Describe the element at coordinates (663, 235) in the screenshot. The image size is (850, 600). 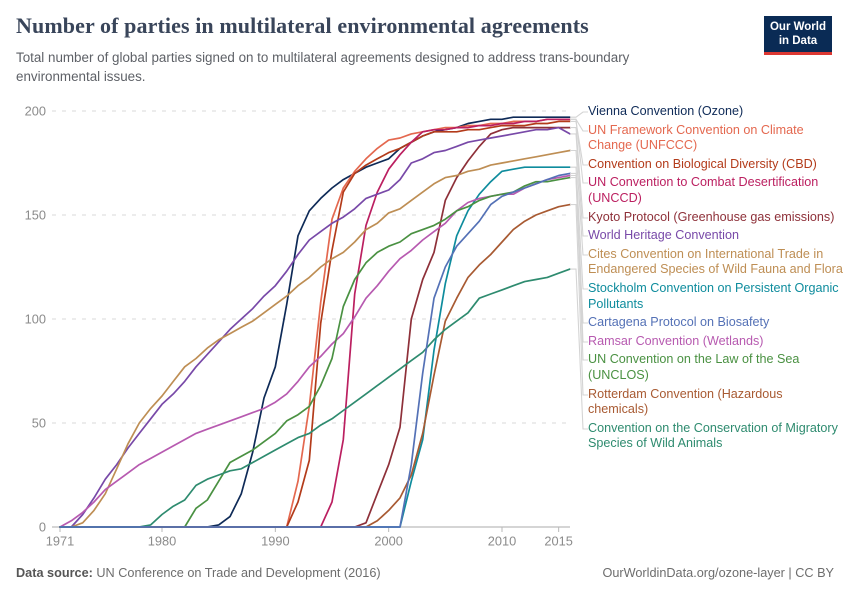
I see `legend-item: World Heritage Convention` at that location.